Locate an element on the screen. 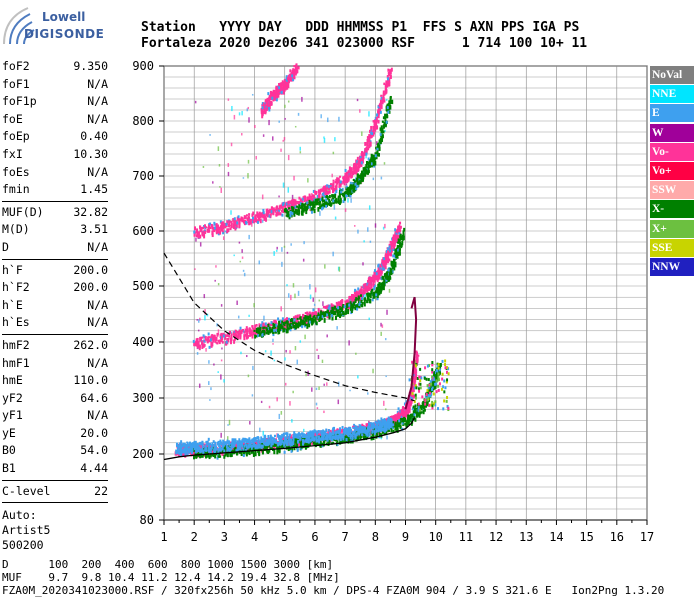 This screenshot has height=600, width=700. param-name: hmF2 is located at coordinates (16, 344).